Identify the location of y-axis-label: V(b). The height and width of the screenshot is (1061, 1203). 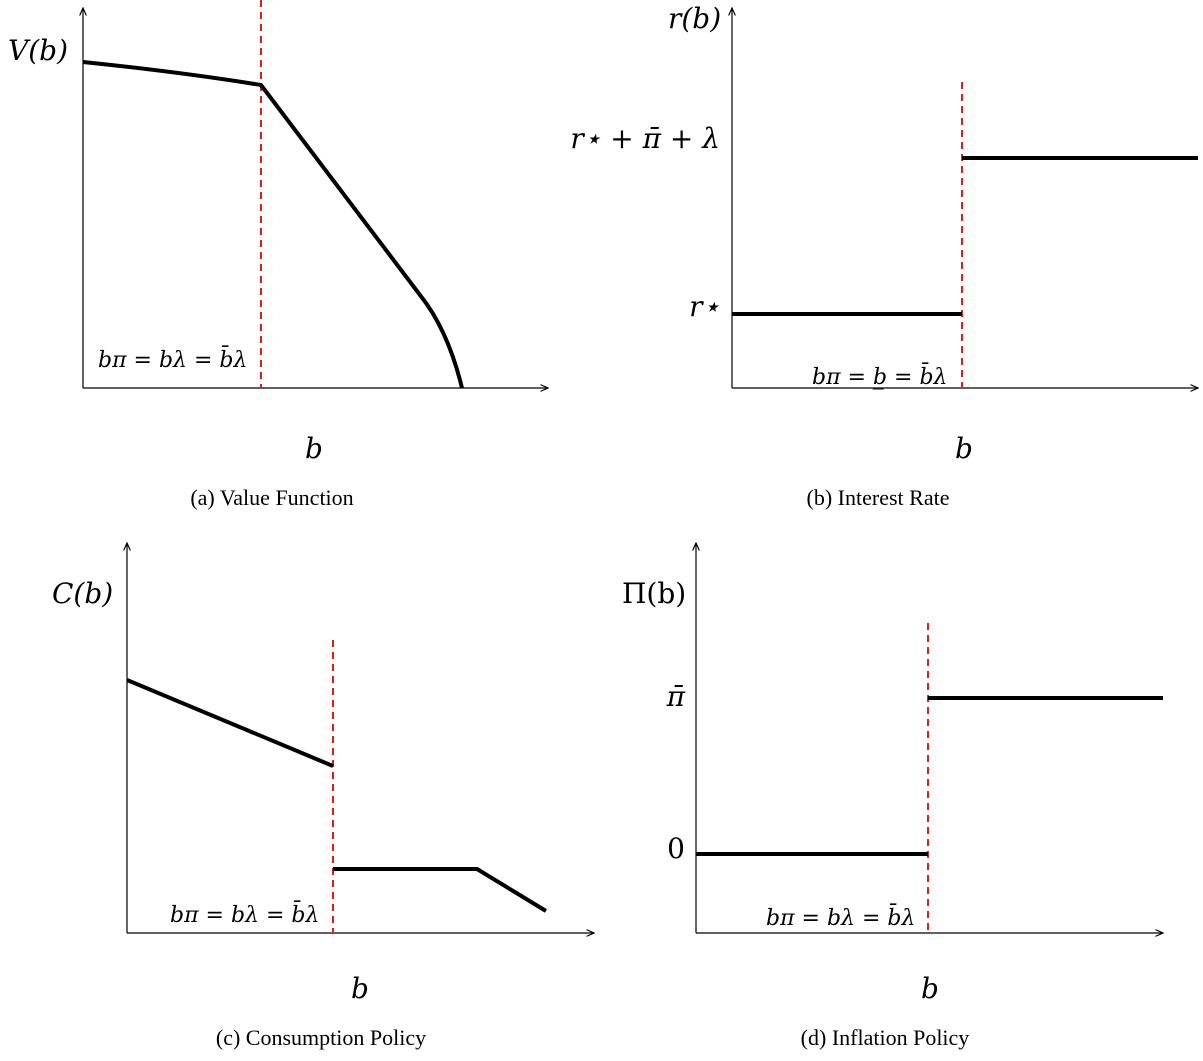
(38, 50).